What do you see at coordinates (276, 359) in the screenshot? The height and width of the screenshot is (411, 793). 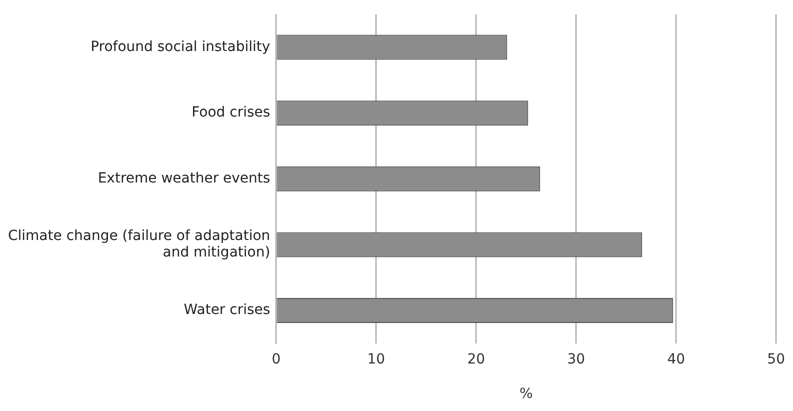 I see `x-tick-label: 0` at bounding box center [276, 359].